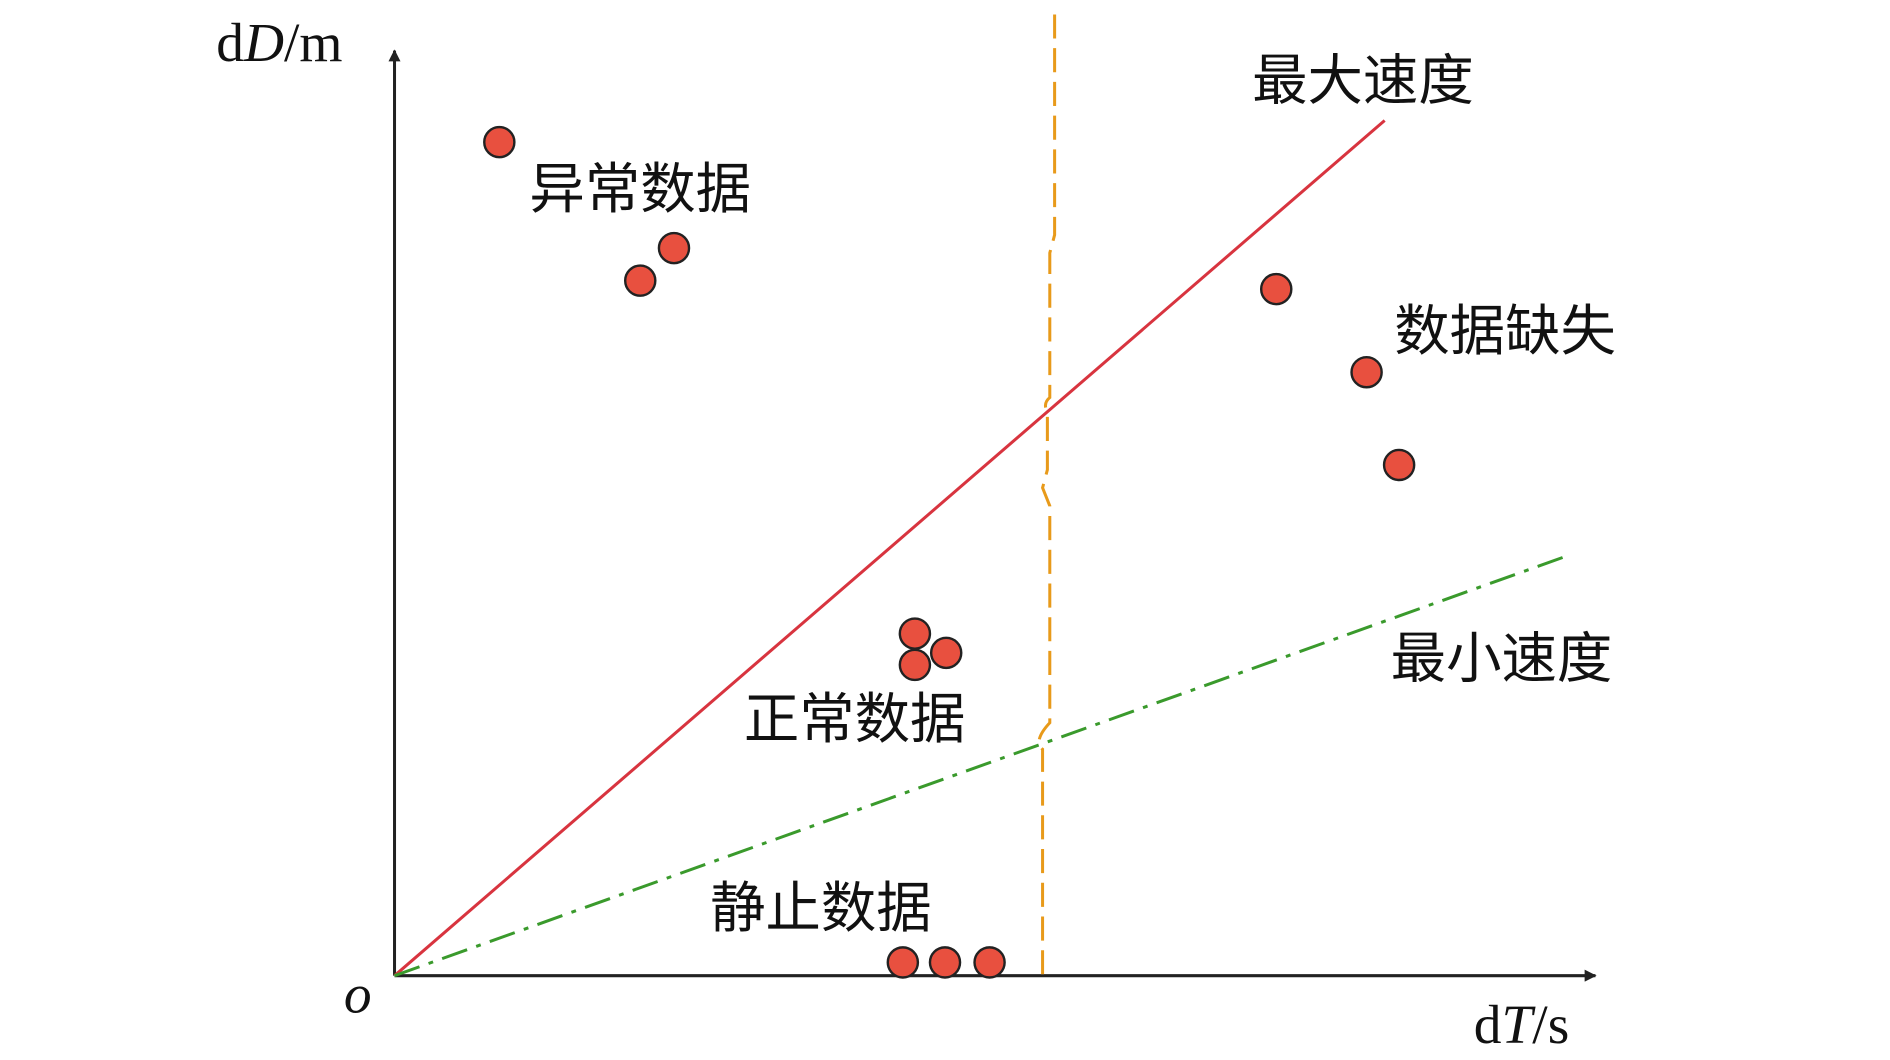  What do you see at coordinates (263, 42) in the screenshot?
I see `y-label-var: D` at bounding box center [263, 42].